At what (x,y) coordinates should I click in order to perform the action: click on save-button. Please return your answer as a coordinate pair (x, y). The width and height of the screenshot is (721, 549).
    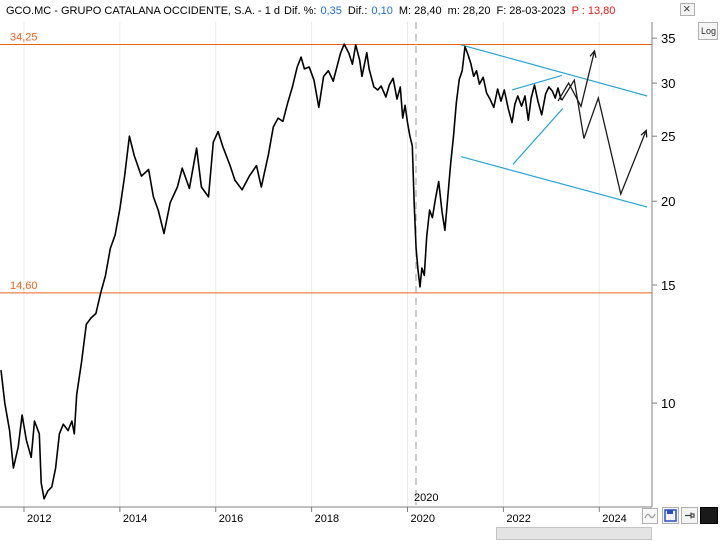
    Looking at the image, I should click on (670, 515).